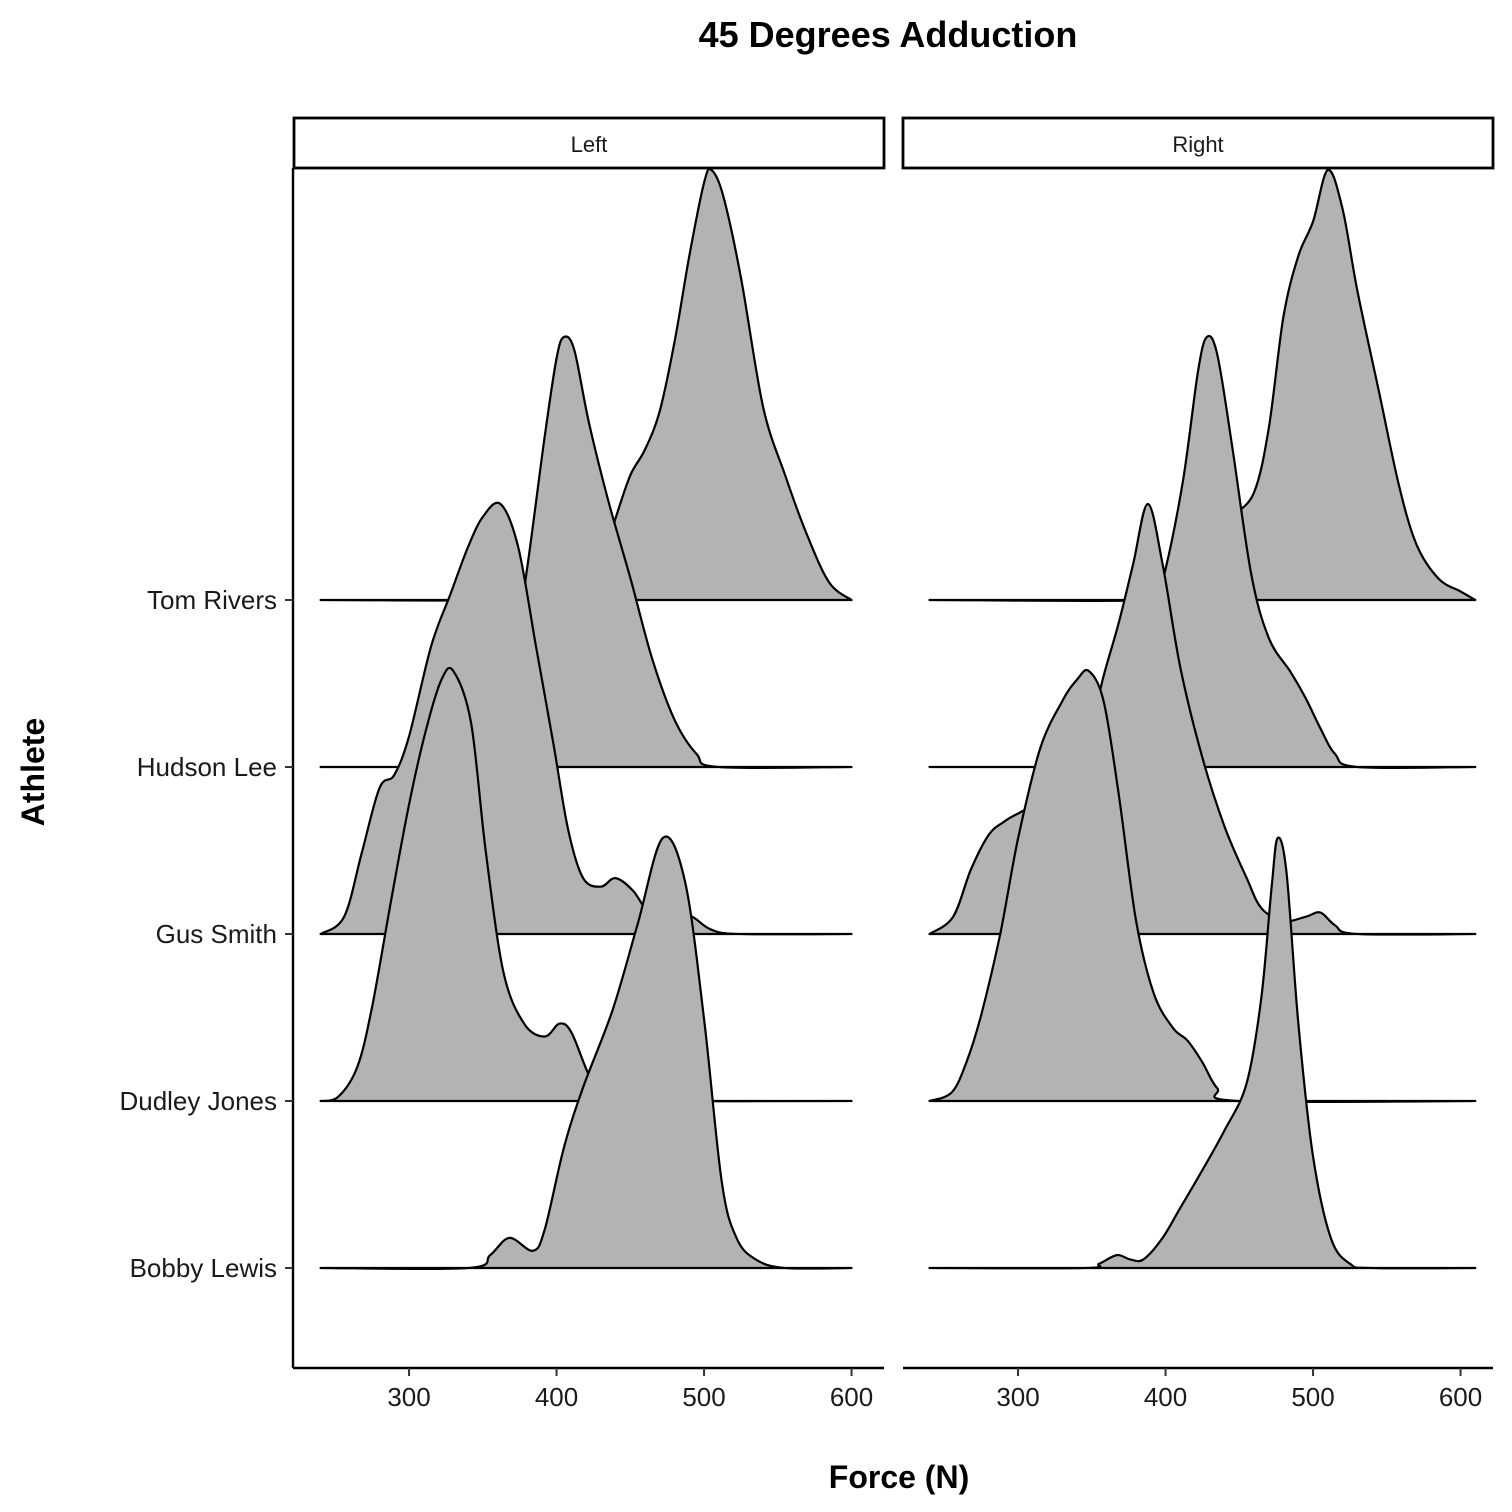 The height and width of the screenshot is (1512, 1512). What do you see at coordinates (851, 1397) in the screenshot?
I see `x-tick-label-left-600: 600` at bounding box center [851, 1397].